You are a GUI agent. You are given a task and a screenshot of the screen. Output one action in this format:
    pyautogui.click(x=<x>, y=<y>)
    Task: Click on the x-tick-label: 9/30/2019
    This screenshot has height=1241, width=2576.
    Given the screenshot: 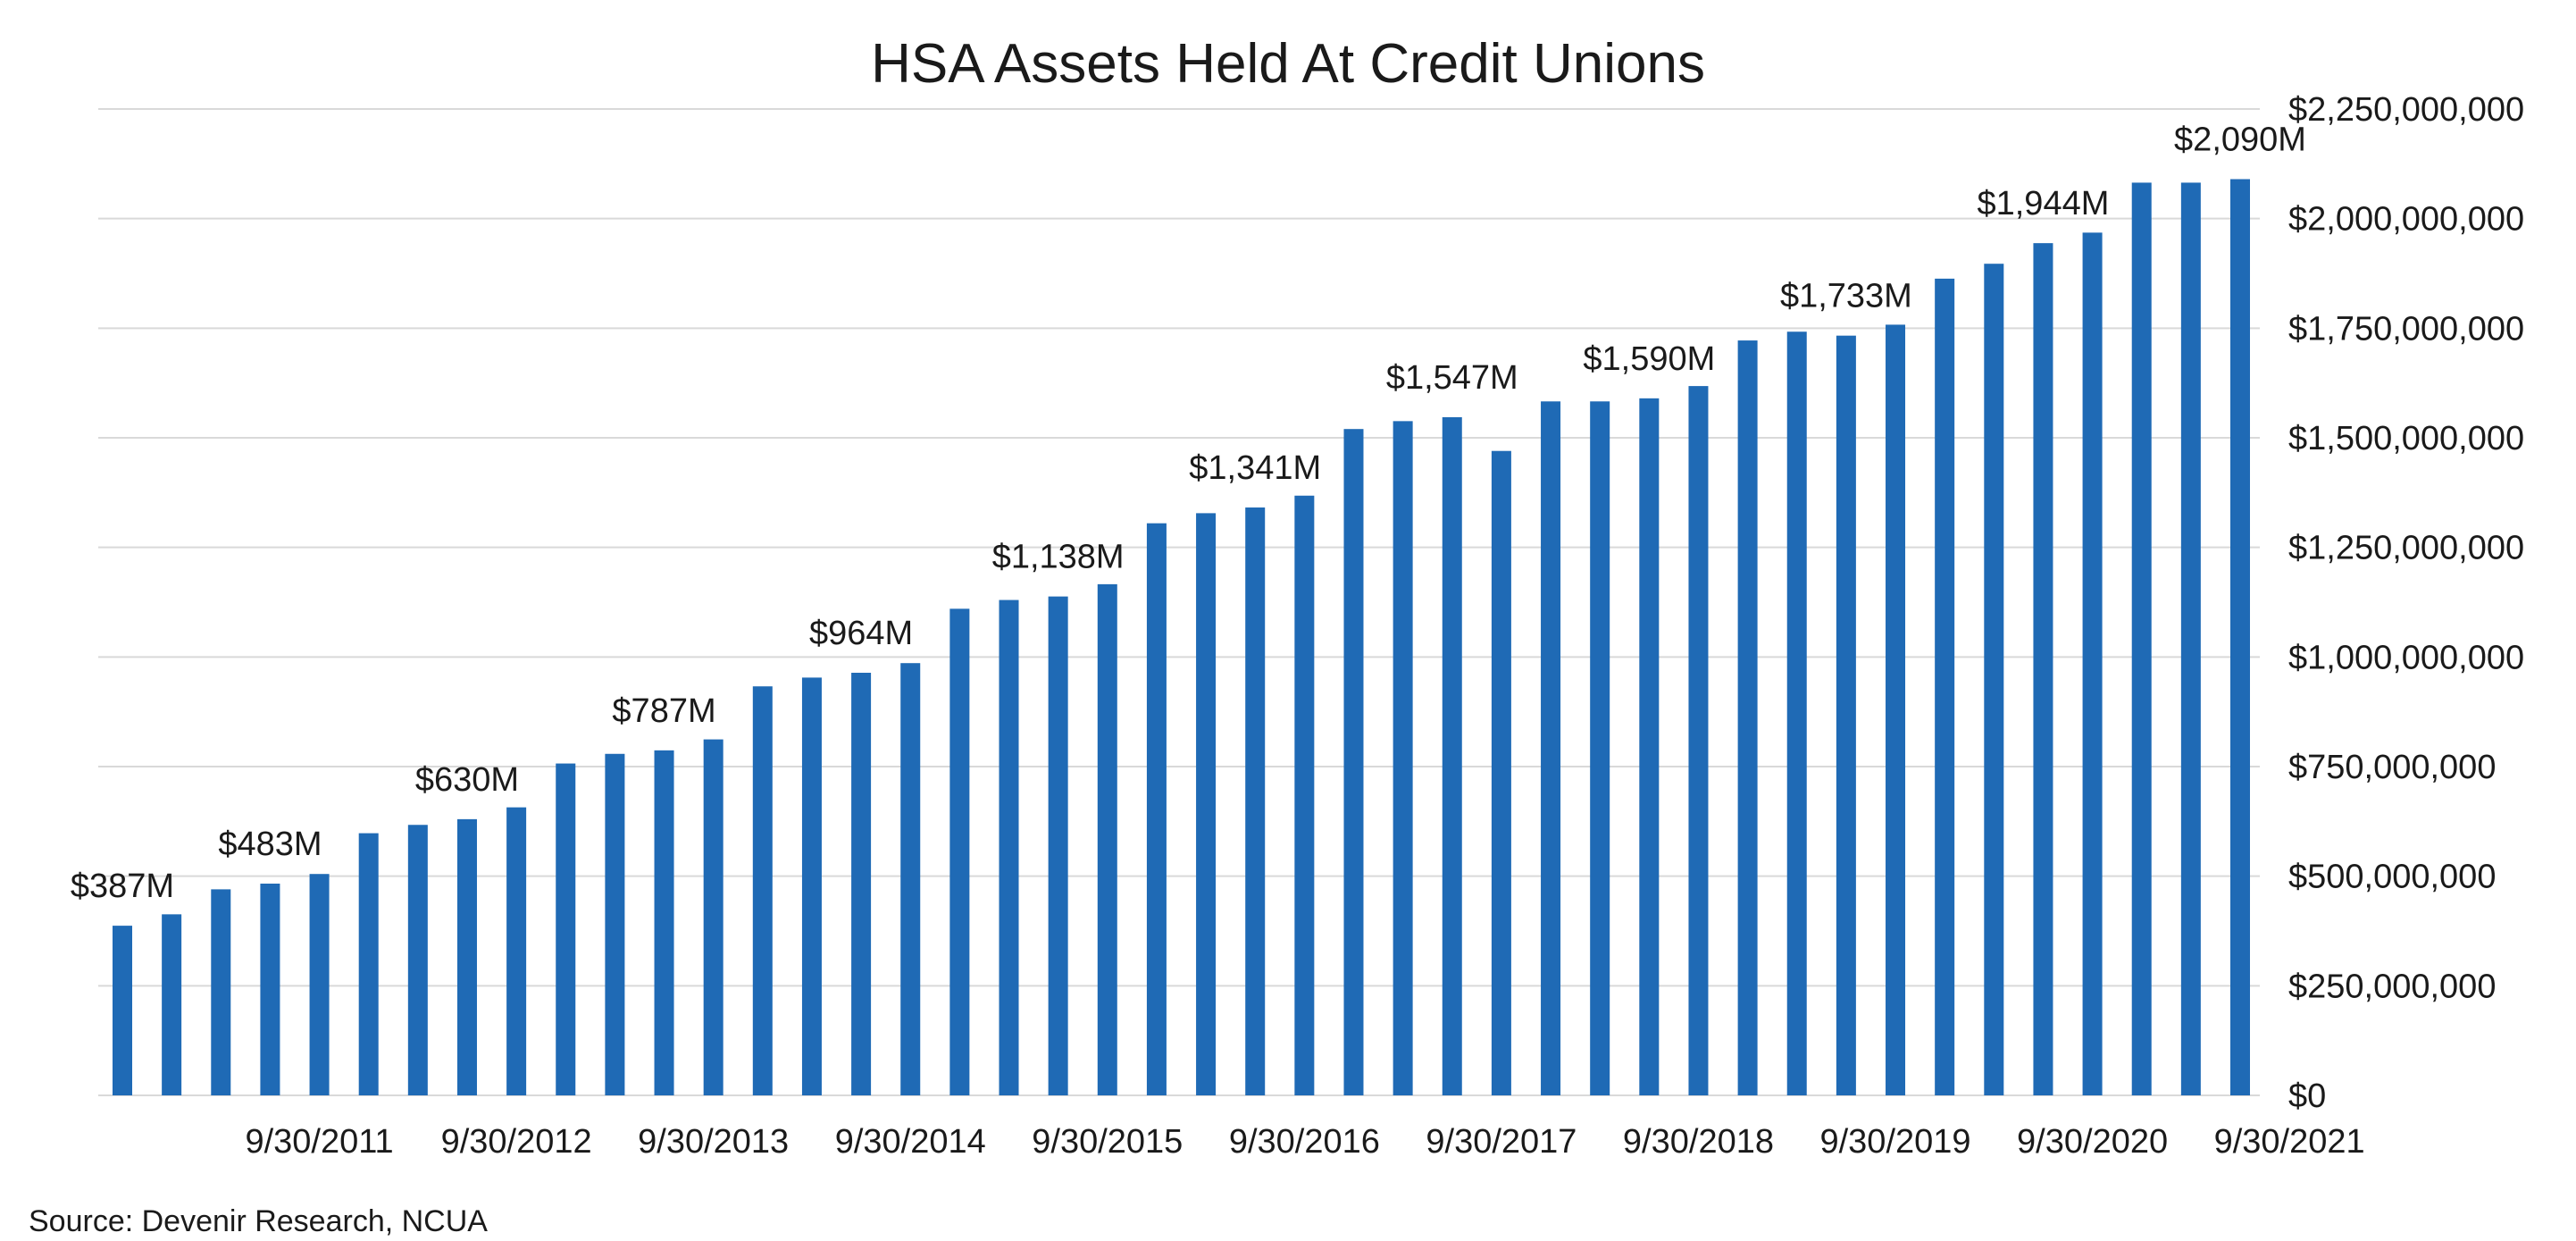 What is the action you would take?
    pyautogui.click(x=1895, y=1142)
    